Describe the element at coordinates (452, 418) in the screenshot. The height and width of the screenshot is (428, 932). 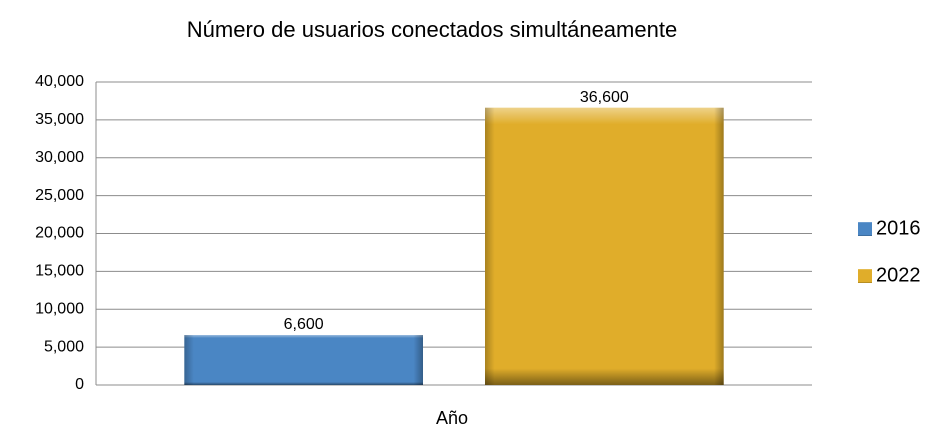
I see `x-axis-label: Año` at that location.